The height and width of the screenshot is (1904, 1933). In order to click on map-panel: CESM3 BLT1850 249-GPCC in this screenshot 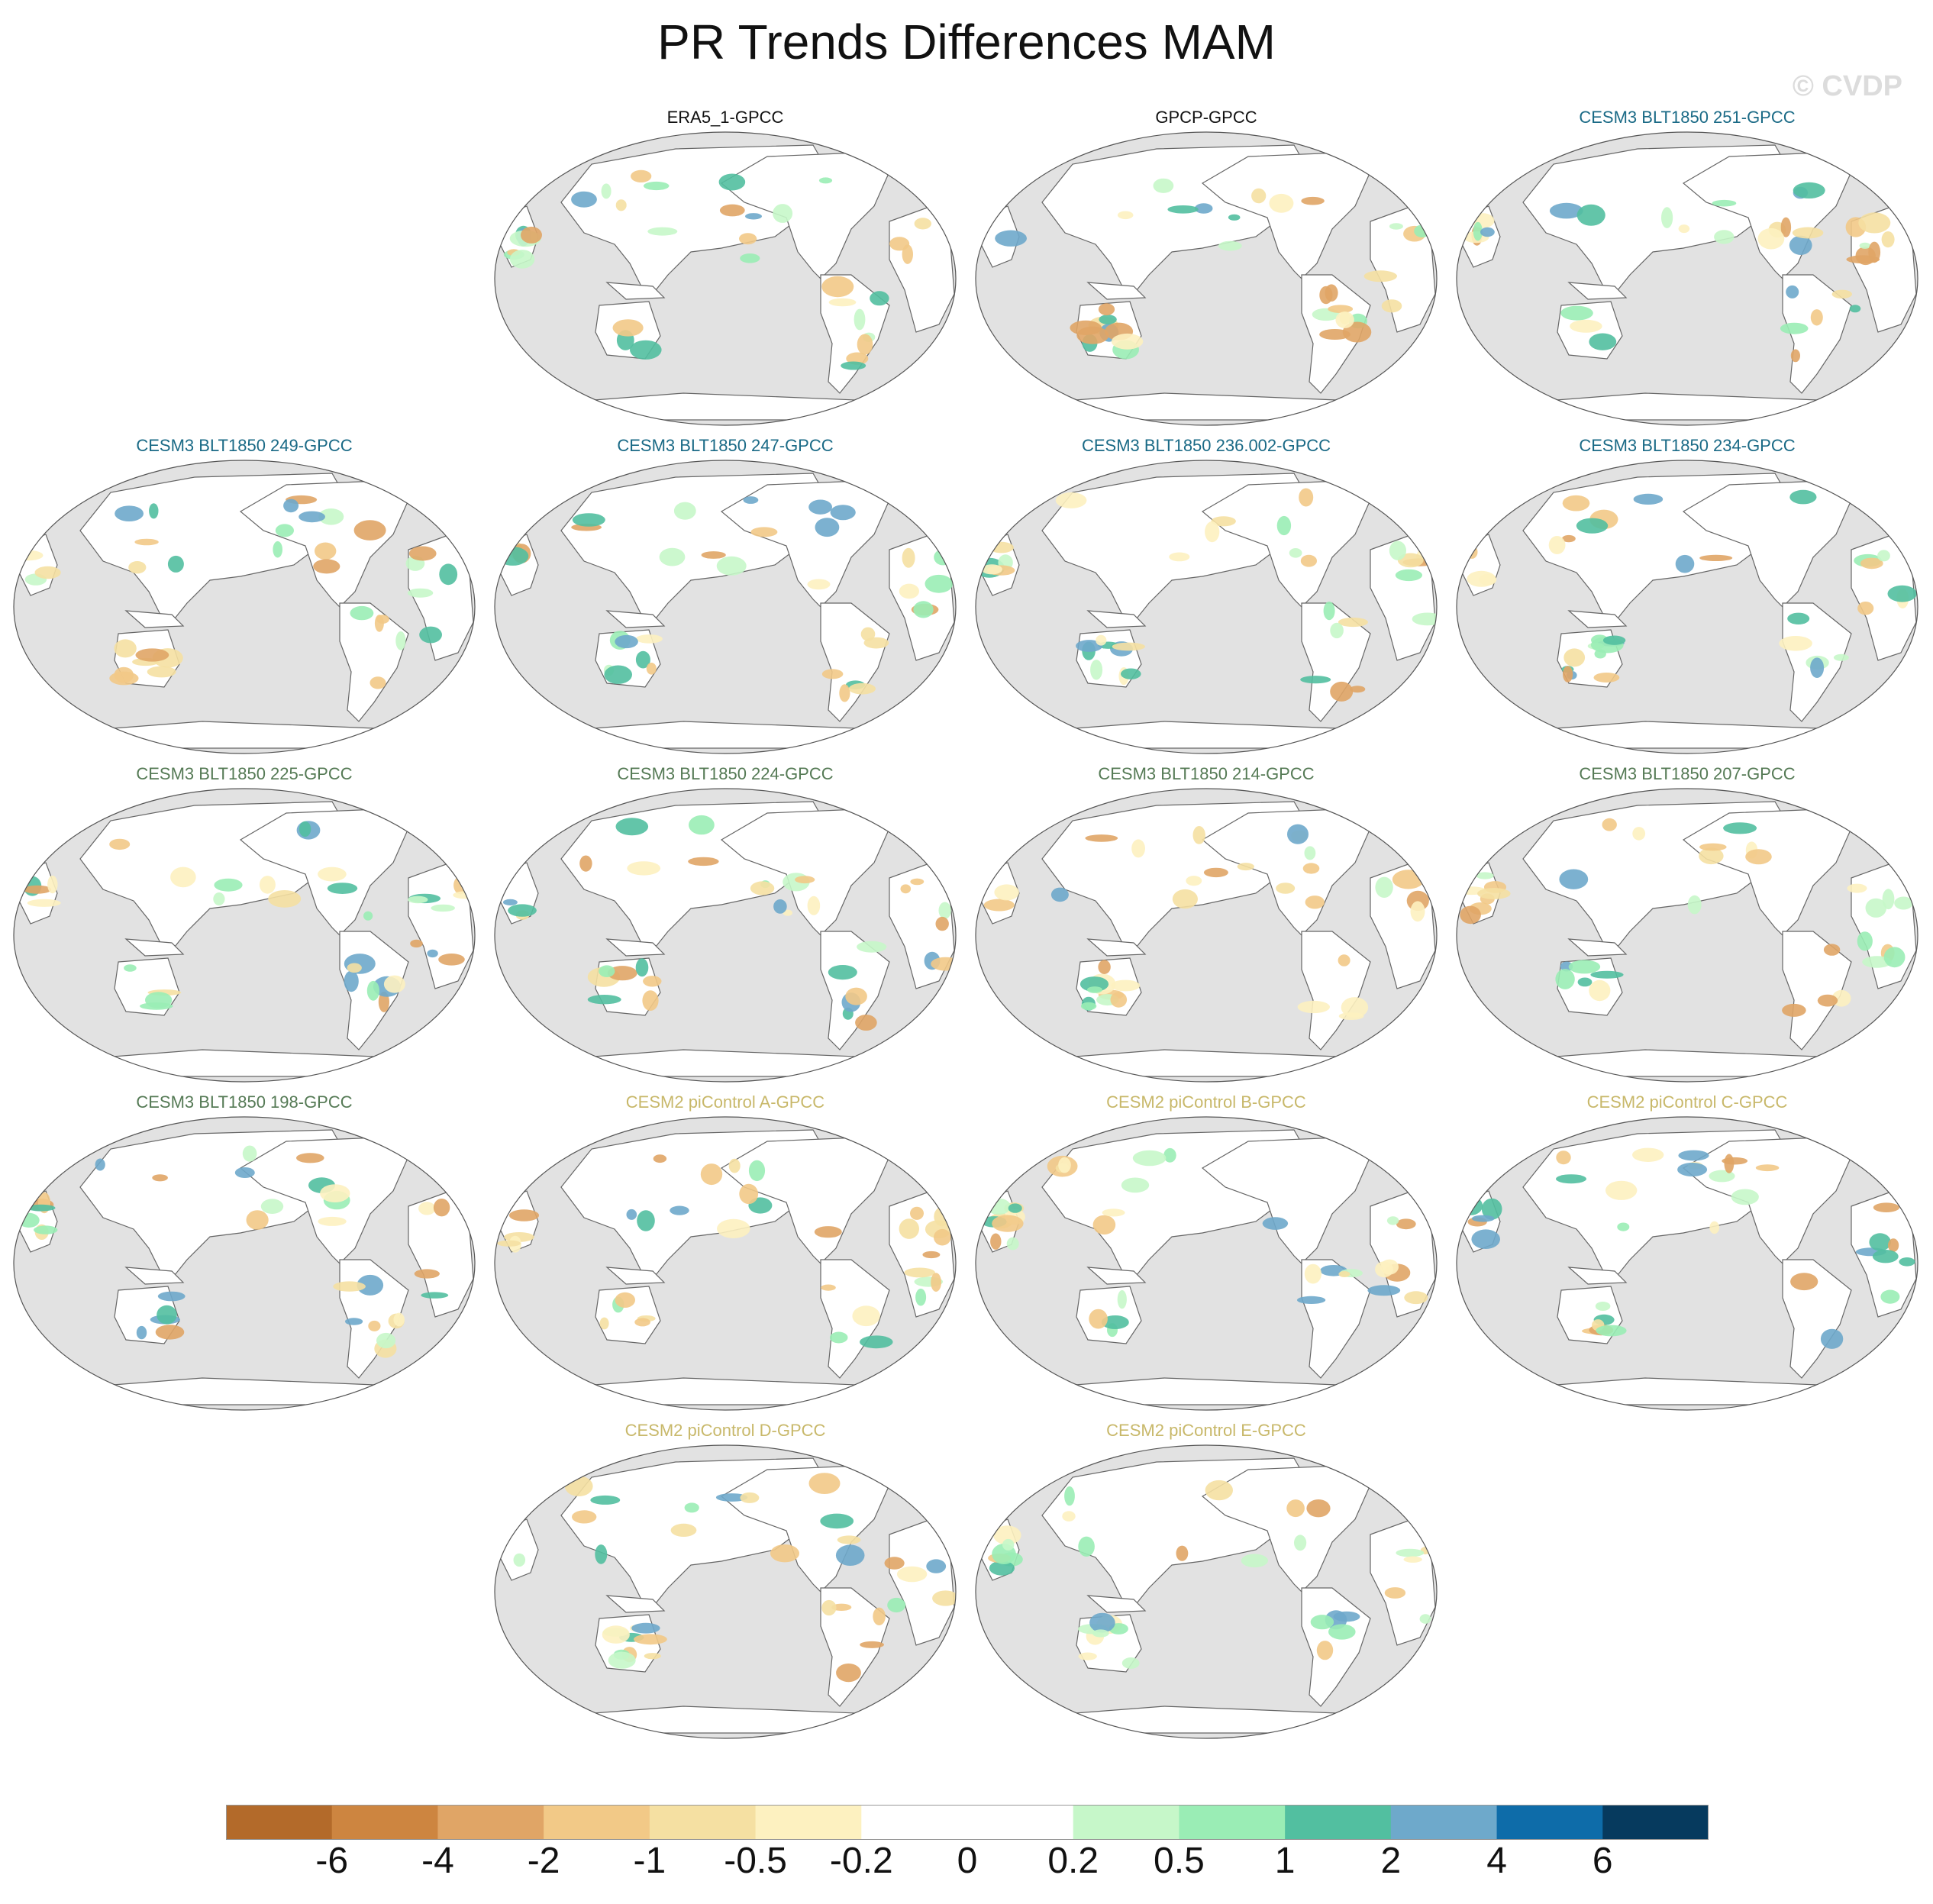, I will do `click(245, 595)`.